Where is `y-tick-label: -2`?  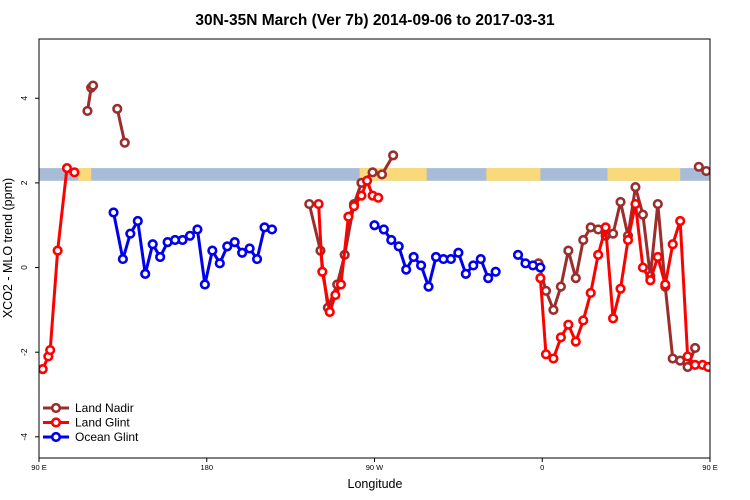
y-tick-label: -2 is located at coordinates (24, 352).